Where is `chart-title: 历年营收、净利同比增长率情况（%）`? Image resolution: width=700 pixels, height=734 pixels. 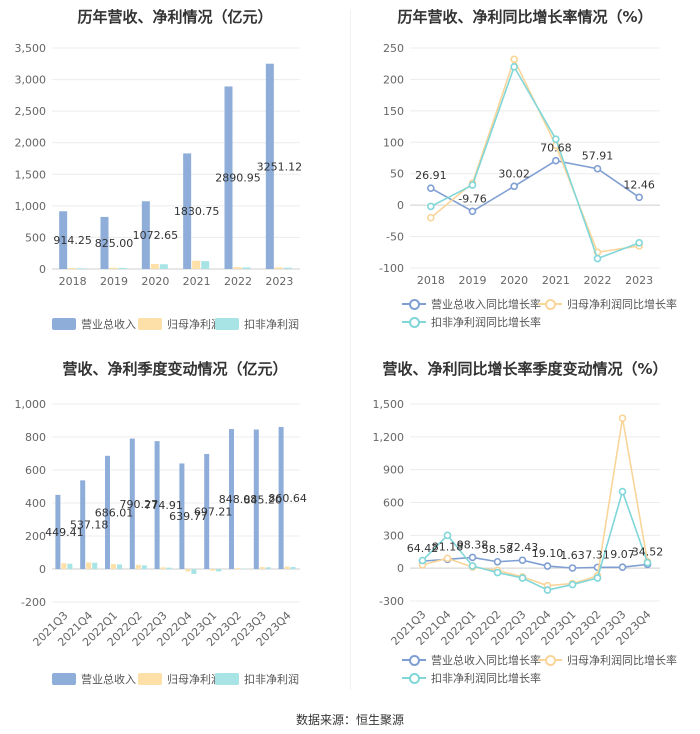 chart-title: 历年营收、净利同比增长率情况（%） is located at coordinates (525, 17).